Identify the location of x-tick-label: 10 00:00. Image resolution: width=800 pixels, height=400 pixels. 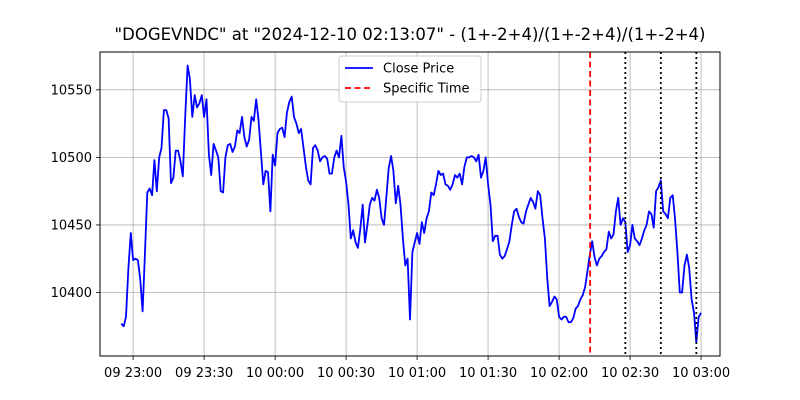
(275, 373).